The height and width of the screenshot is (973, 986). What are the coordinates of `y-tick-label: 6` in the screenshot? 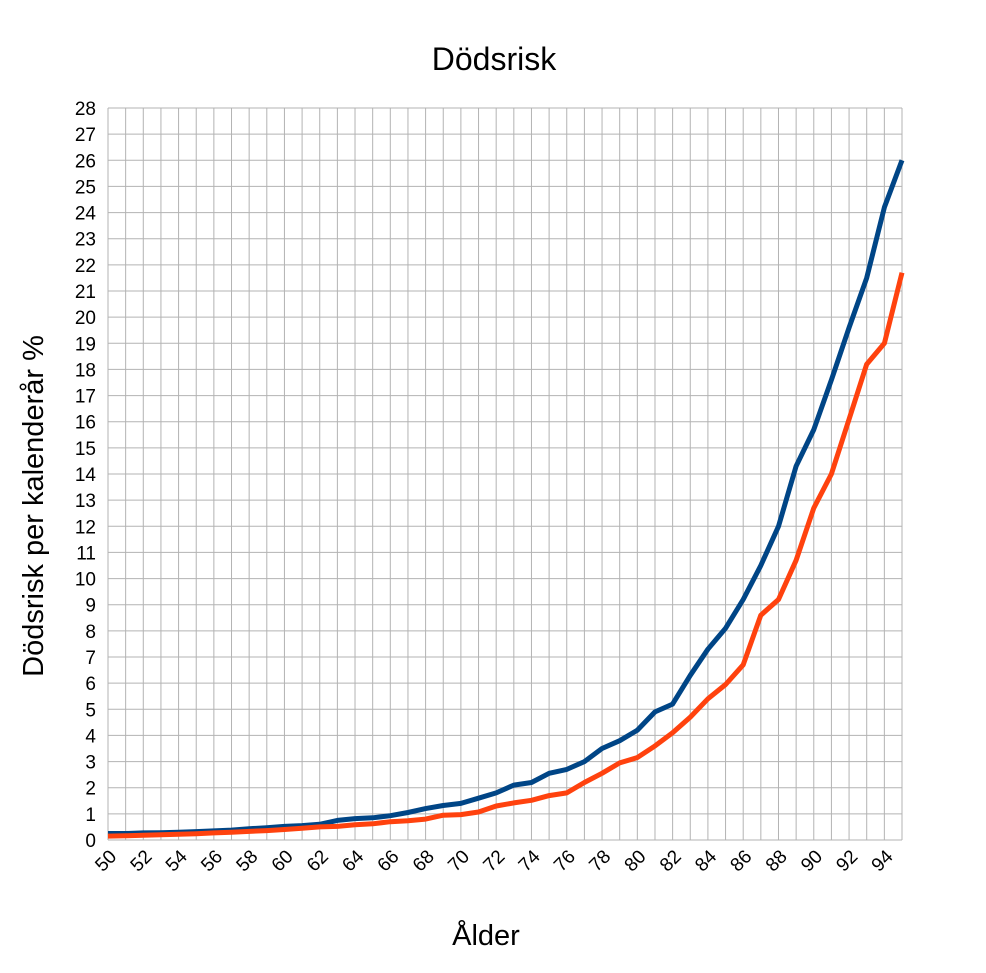 It's located at (90, 684).